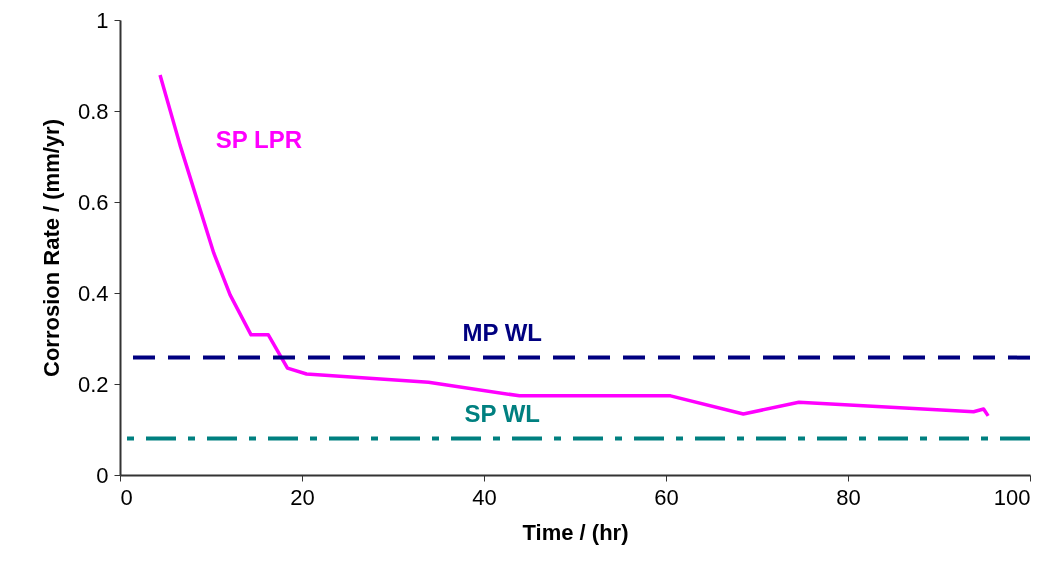  What do you see at coordinates (51, 248) in the screenshot?
I see `y-axis-title: Corrosion Rate / (mm/yr)` at bounding box center [51, 248].